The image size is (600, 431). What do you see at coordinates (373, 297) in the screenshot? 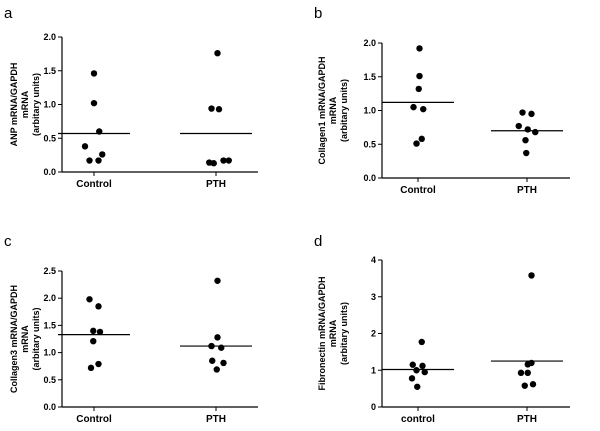
I see `y-tick-label: 3` at bounding box center [373, 297].